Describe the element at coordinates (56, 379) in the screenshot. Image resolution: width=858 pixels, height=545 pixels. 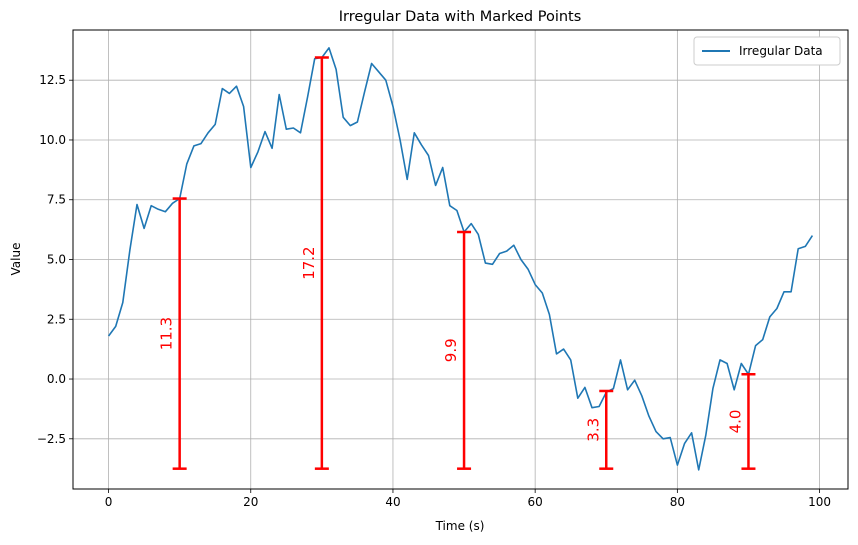
I see `y-tick-label: 0.0` at that location.